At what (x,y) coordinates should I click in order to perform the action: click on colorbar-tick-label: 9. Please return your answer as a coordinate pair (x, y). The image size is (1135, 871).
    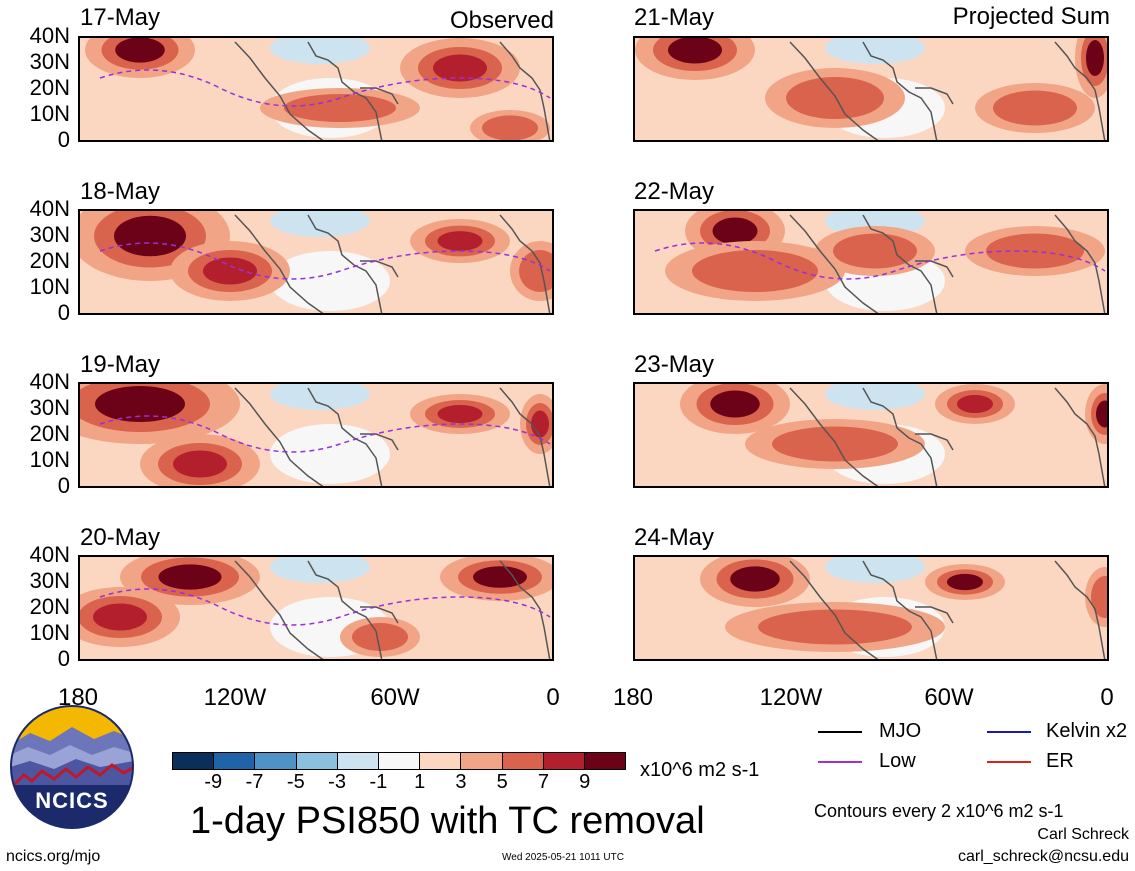
    Looking at the image, I should click on (585, 782).